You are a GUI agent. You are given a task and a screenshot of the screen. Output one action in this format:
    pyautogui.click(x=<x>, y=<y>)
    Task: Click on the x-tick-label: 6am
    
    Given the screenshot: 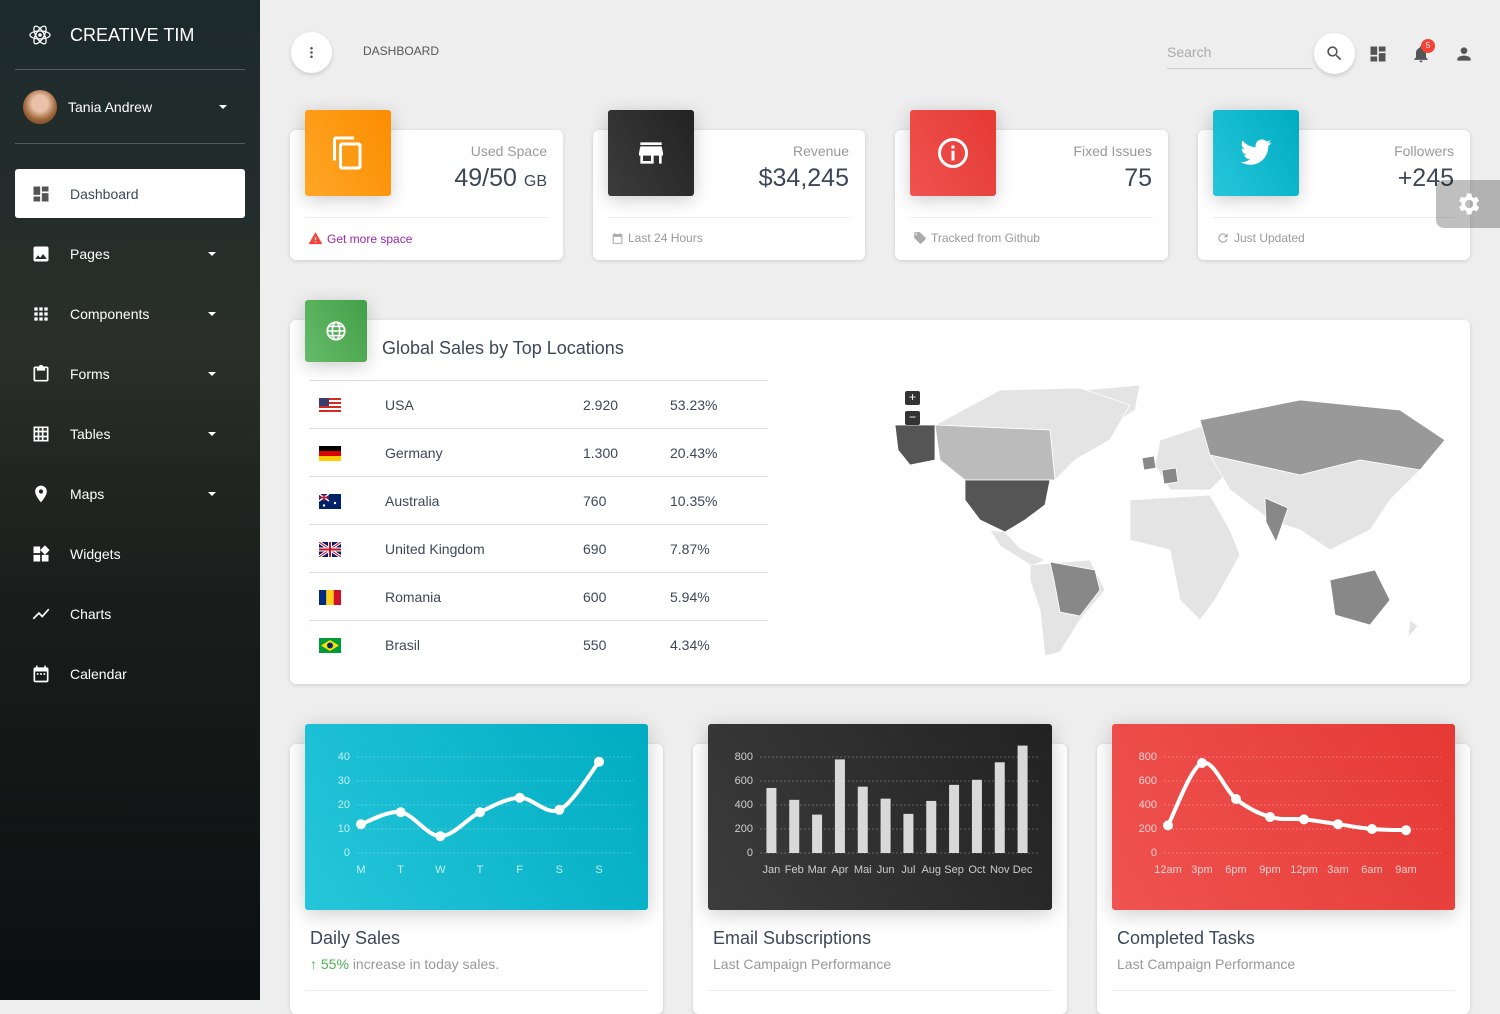 What is the action you would take?
    pyautogui.click(x=1371, y=870)
    